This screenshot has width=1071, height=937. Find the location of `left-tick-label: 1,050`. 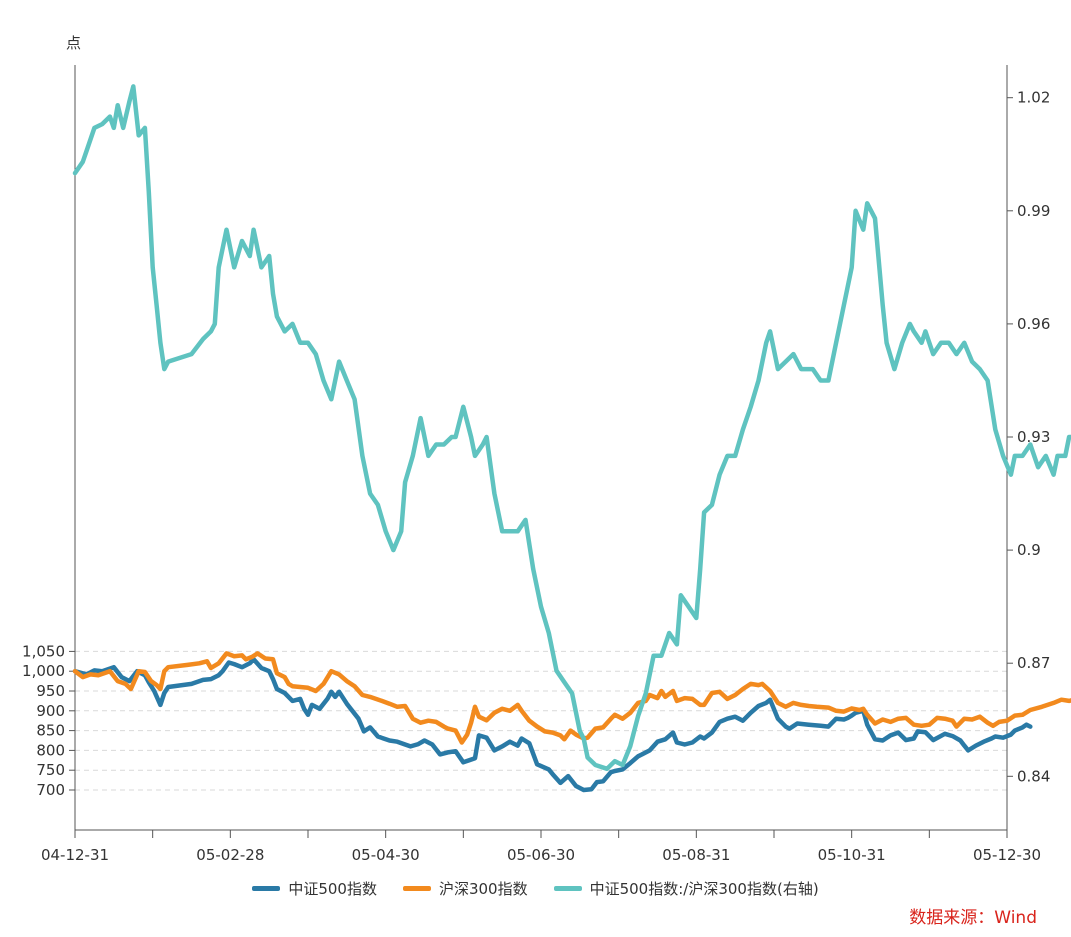

left-tick-label: 1,050 is located at coordinates (43, 651).